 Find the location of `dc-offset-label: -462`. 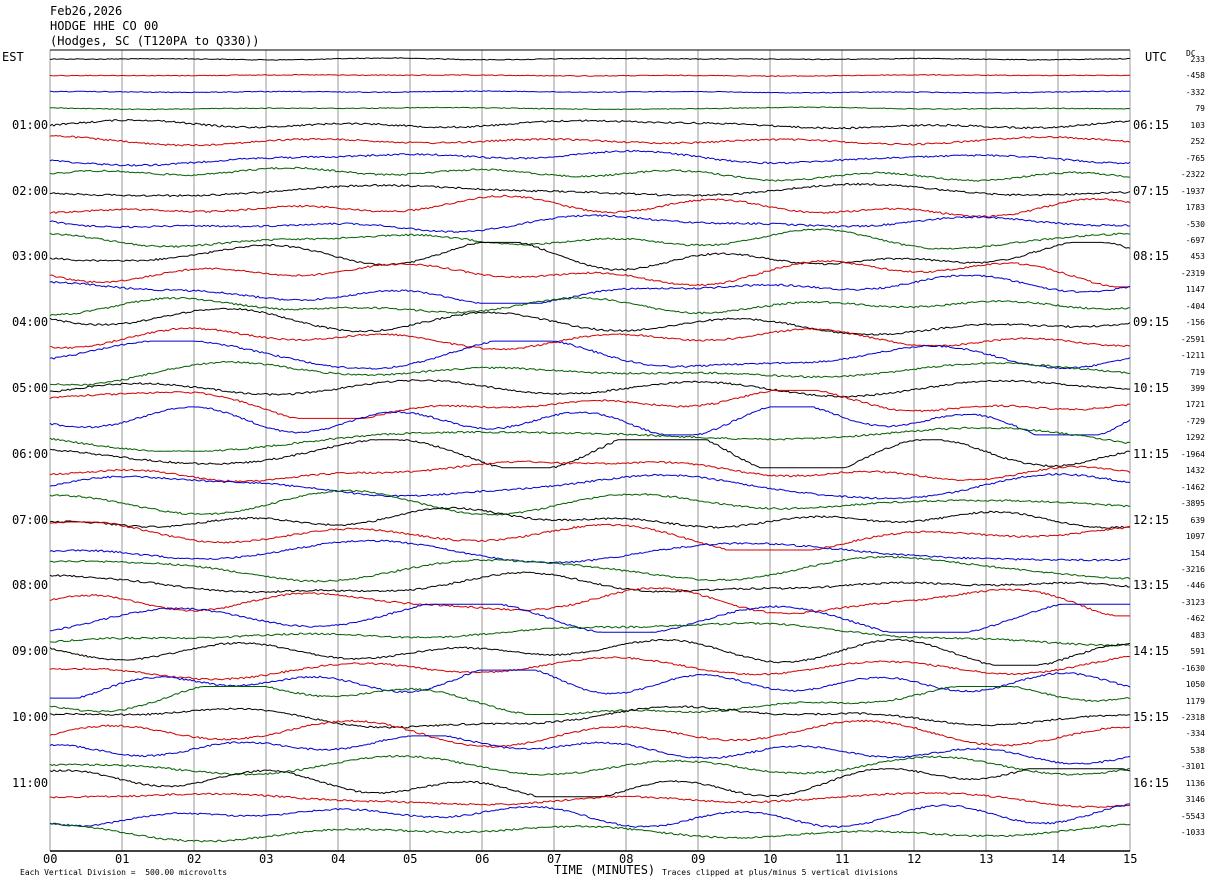

dc-offset-label: -462 is located at coordinates (1195, 619).